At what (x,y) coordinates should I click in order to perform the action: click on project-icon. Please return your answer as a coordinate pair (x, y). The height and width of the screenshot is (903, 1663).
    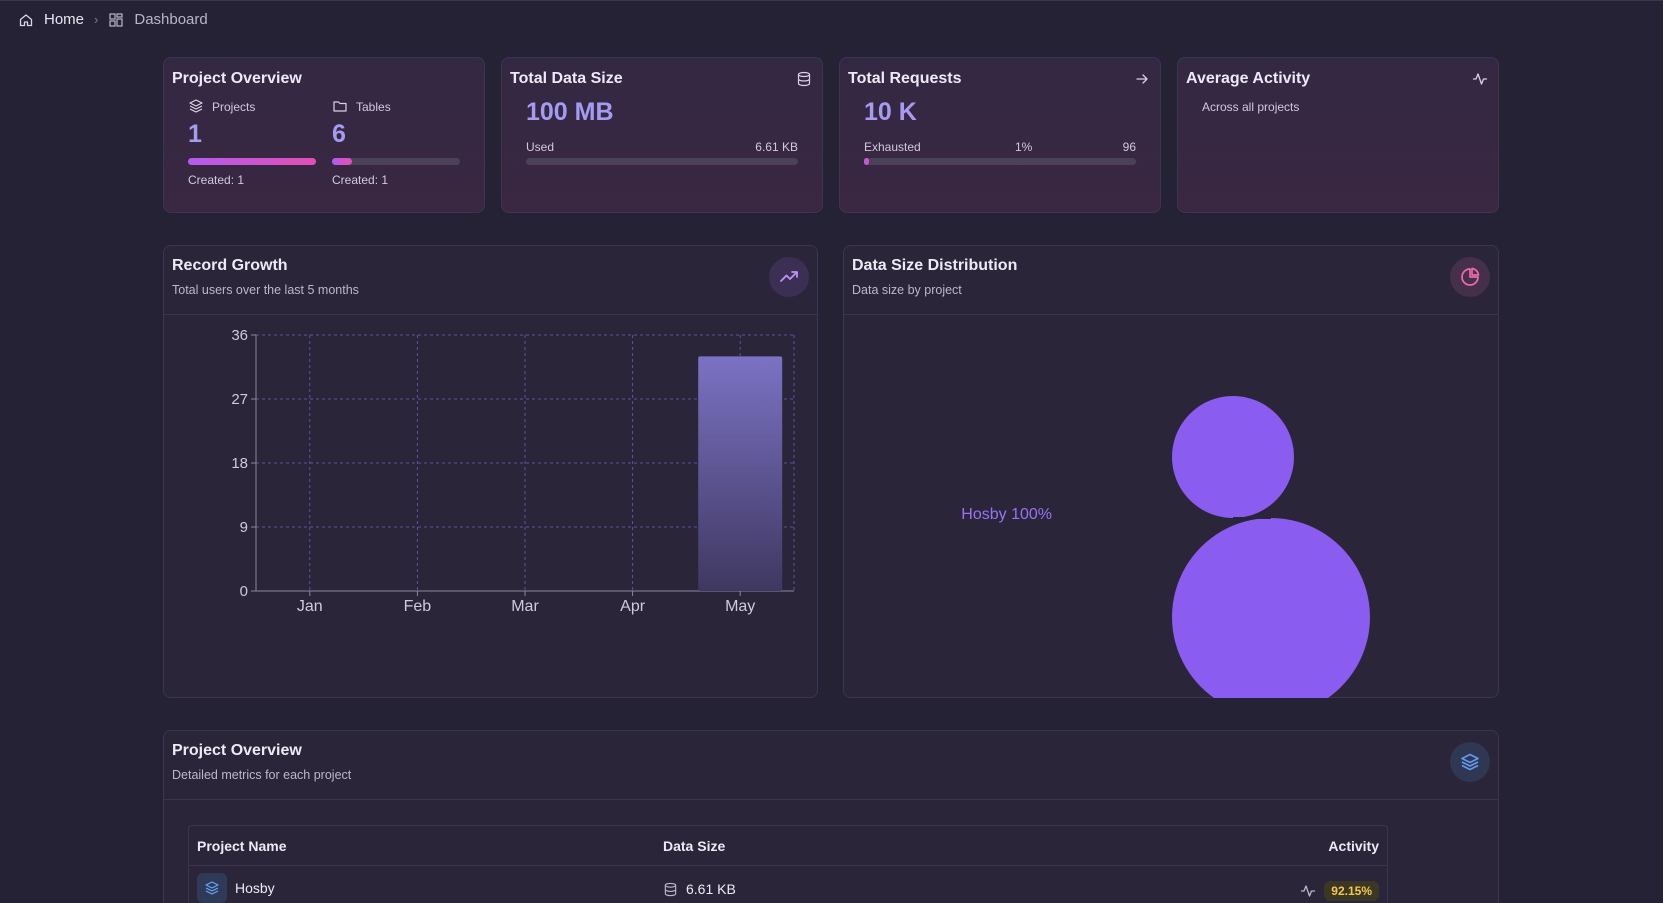
    Looking at the image, I should click on (212, 888).